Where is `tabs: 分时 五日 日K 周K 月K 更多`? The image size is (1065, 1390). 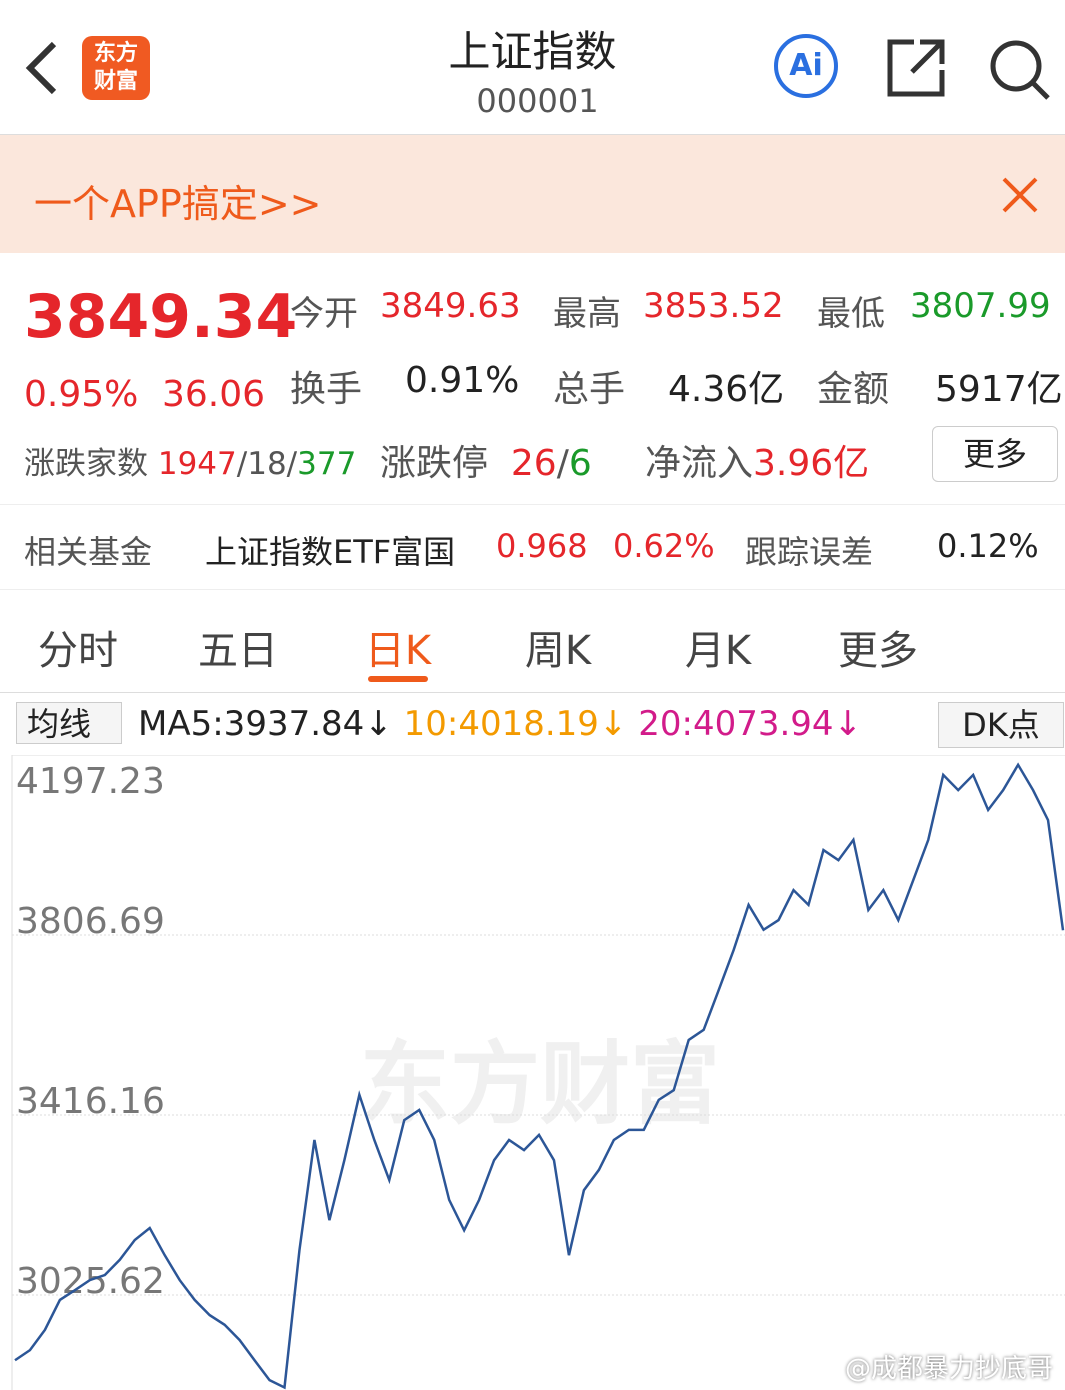
tabs: 分时 五日 日K 周K 月K 更多 is located at coordinates (532, 641).